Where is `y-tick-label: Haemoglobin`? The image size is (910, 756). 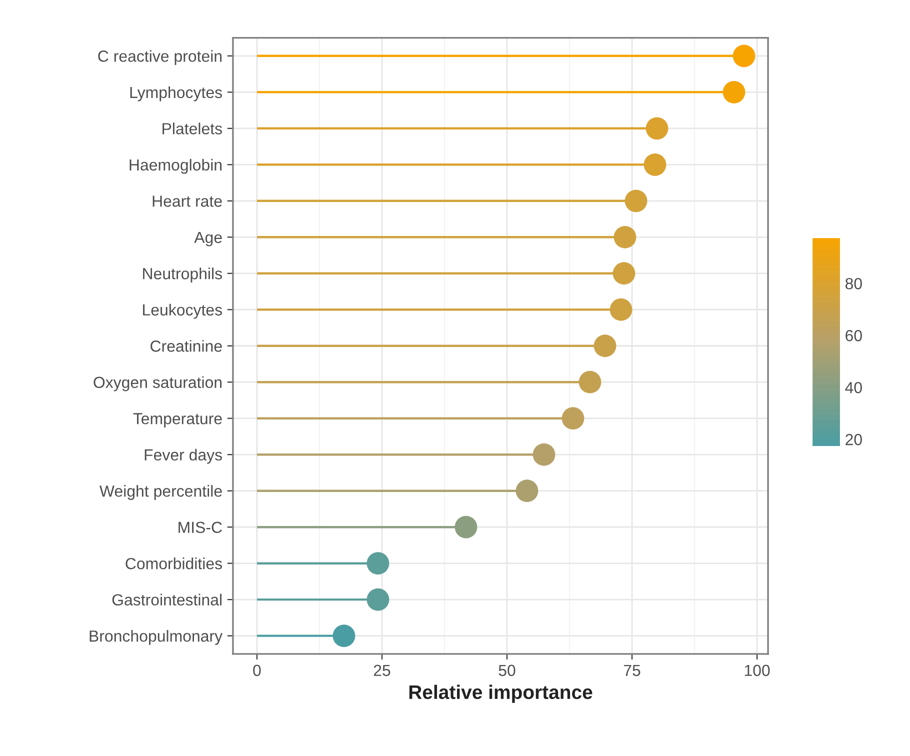
y-tick-label: Haemoglobin is located at coordinates (176, 166).